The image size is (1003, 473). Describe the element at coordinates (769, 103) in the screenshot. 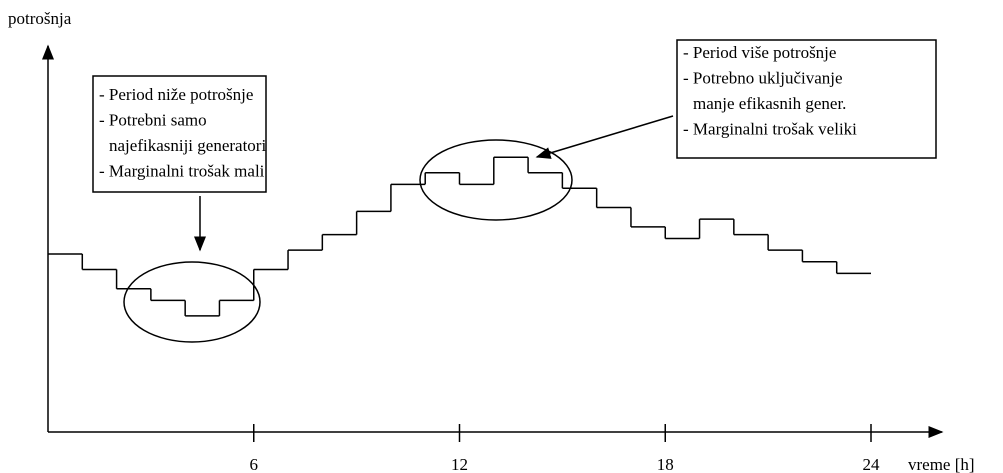

I see `annotation-line: manje efikasnih gener.` at that location.